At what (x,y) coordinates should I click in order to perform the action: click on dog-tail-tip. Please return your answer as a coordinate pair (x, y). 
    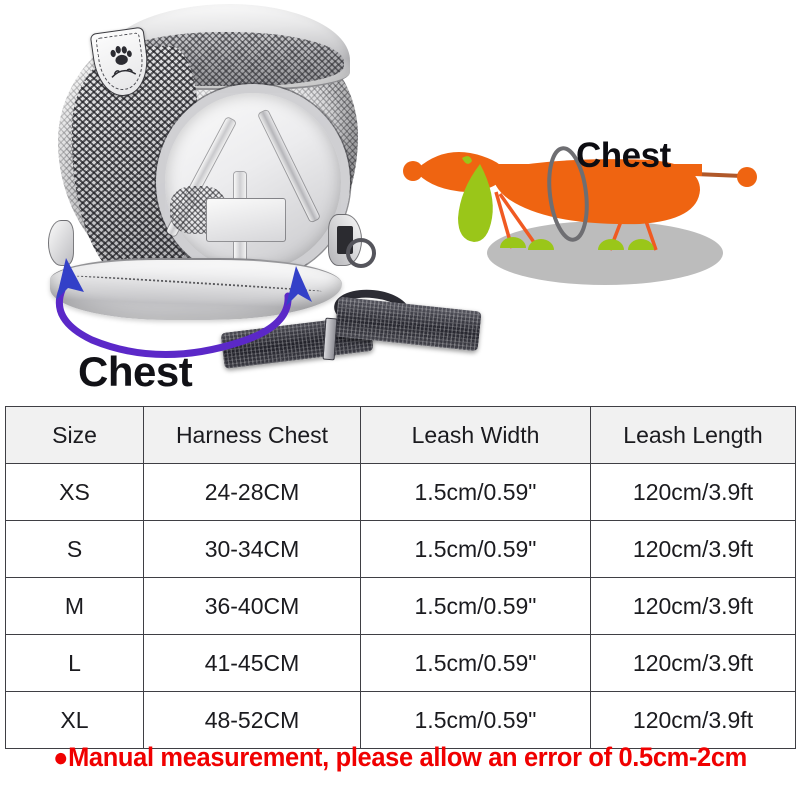
    Looking at the image, I should click on (747, 177).